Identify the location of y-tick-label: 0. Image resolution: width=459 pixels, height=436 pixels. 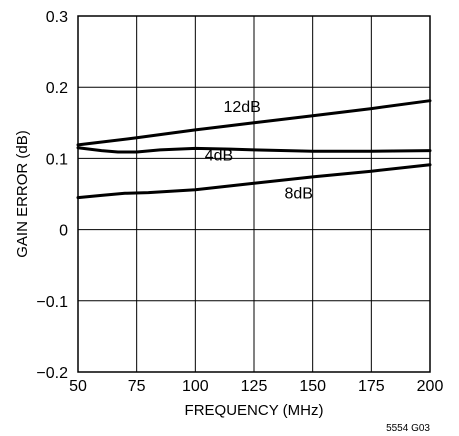
(63, 231).